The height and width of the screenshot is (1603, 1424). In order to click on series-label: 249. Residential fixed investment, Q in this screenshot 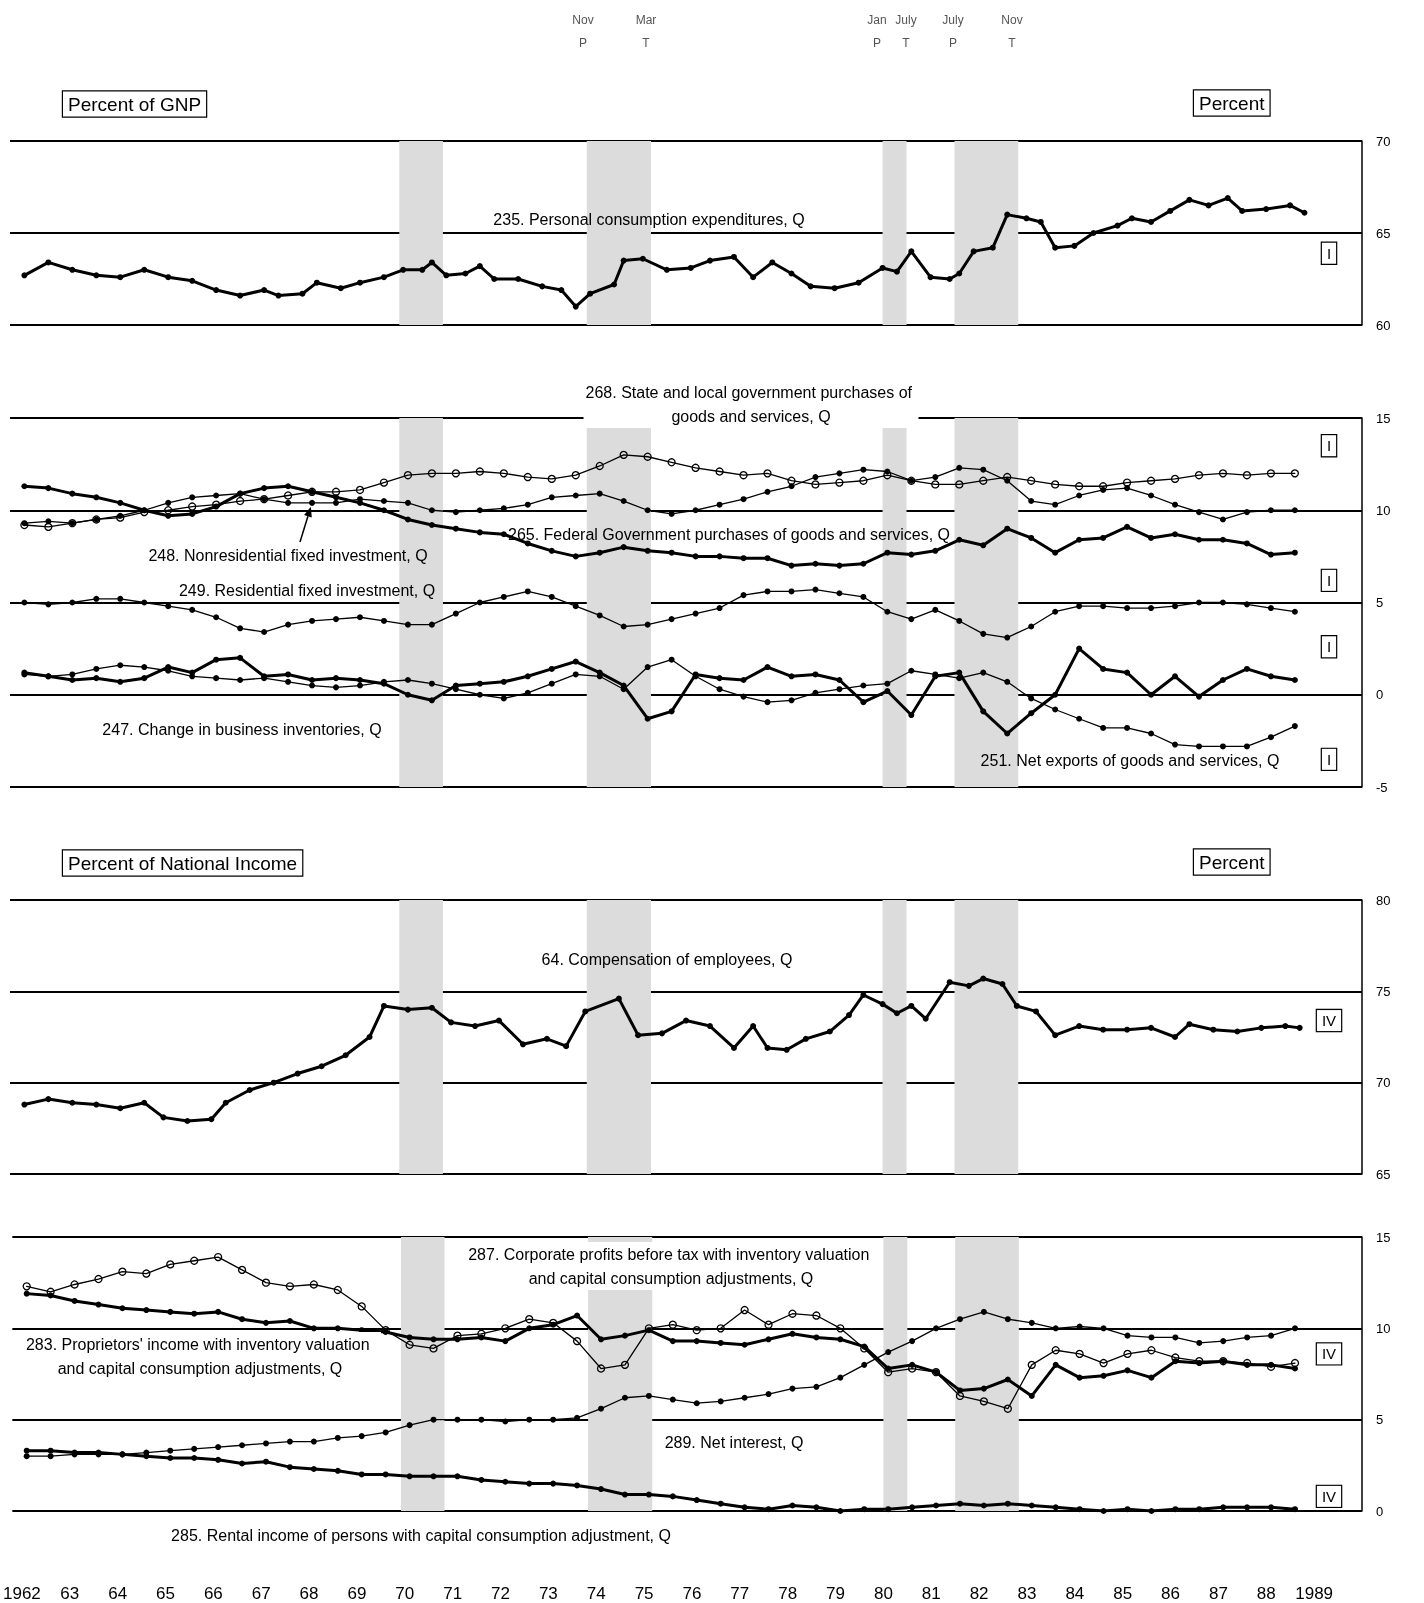, I will do `click(307, 590)`.